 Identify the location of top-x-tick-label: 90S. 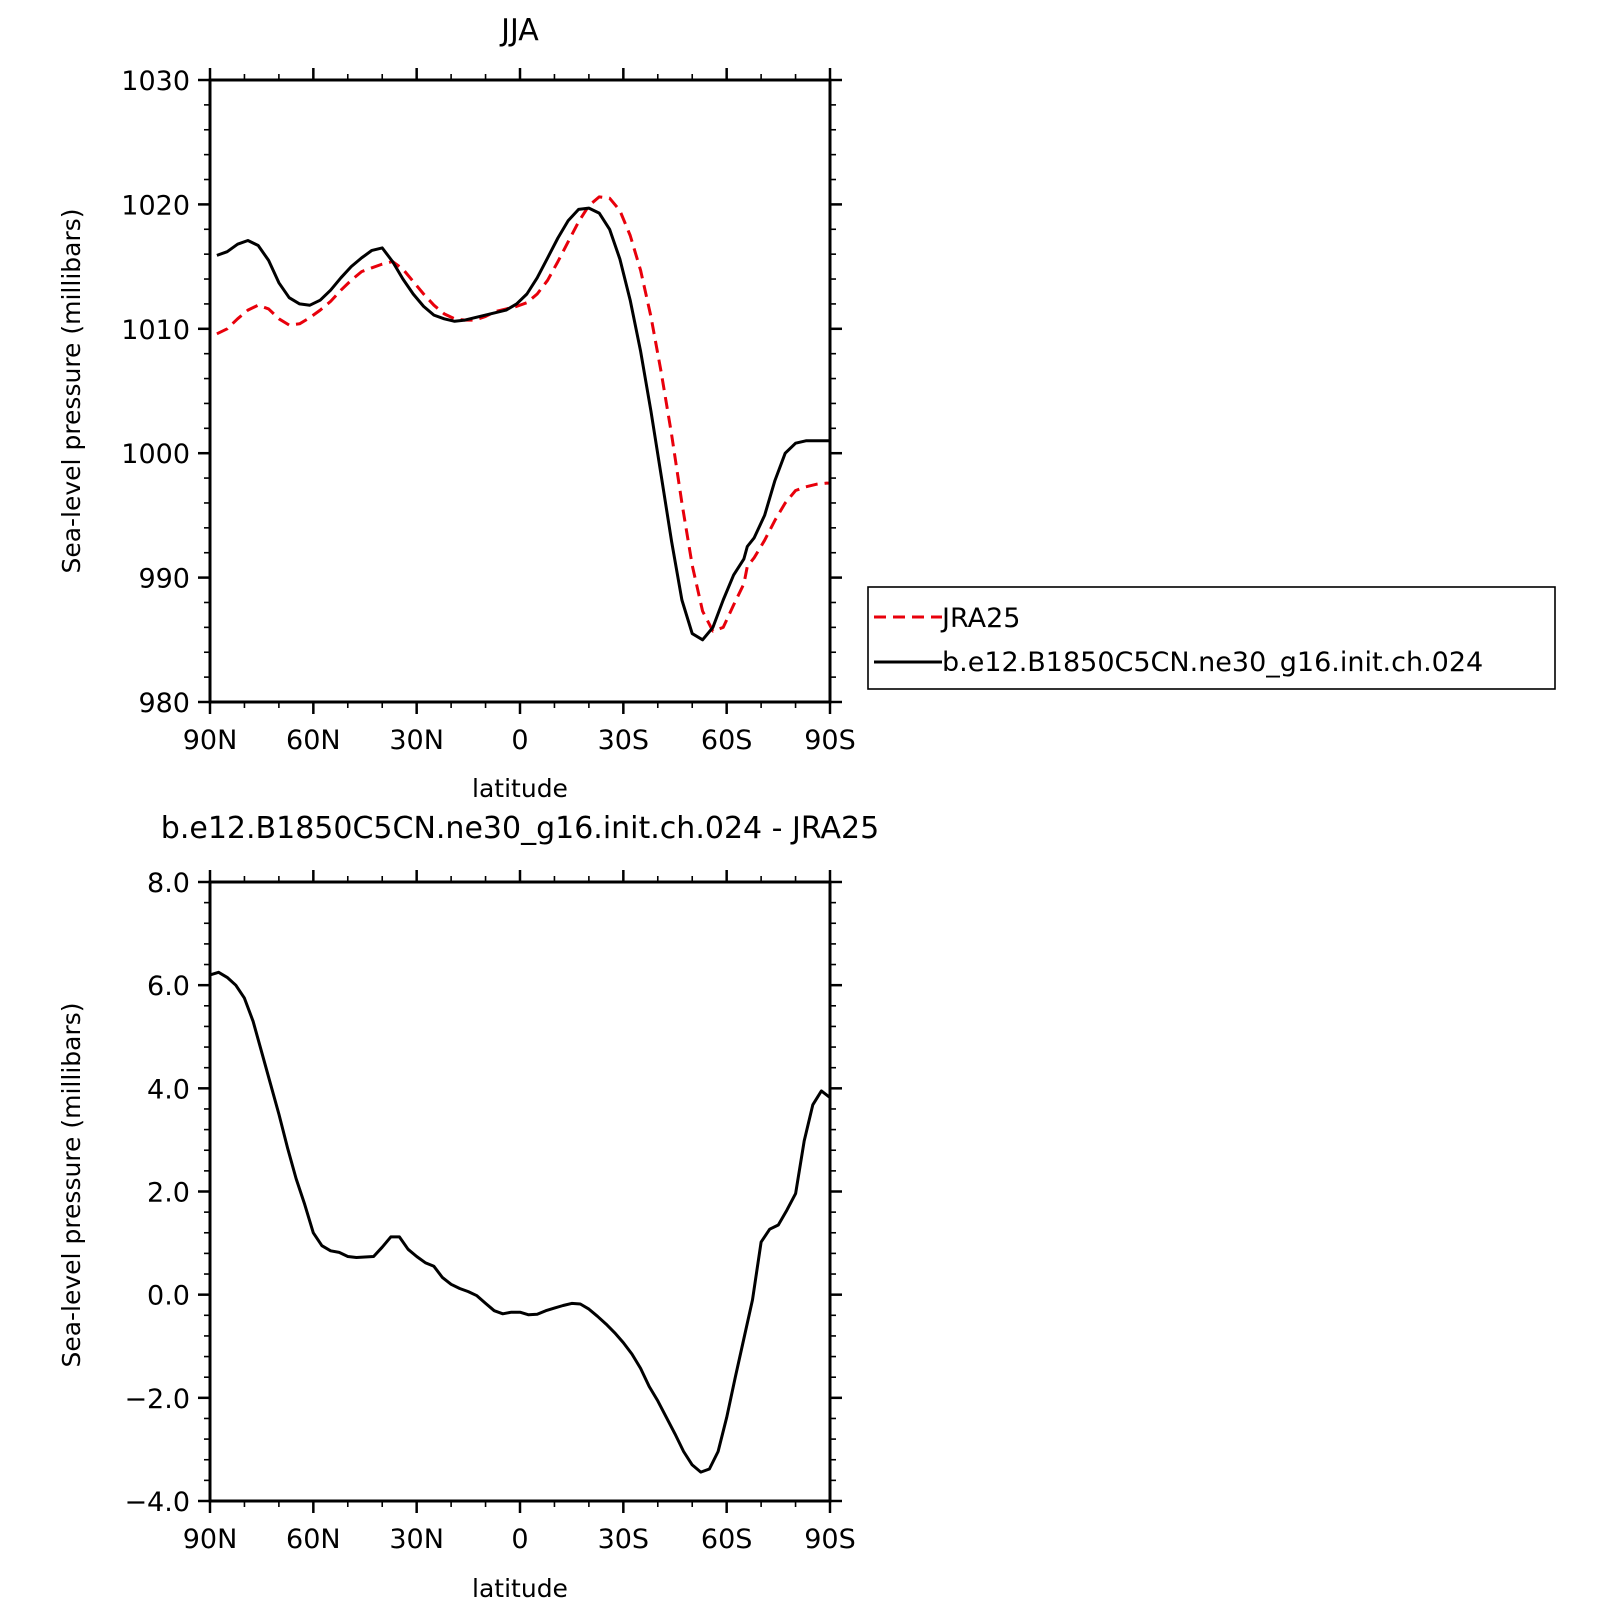
(830, 740).